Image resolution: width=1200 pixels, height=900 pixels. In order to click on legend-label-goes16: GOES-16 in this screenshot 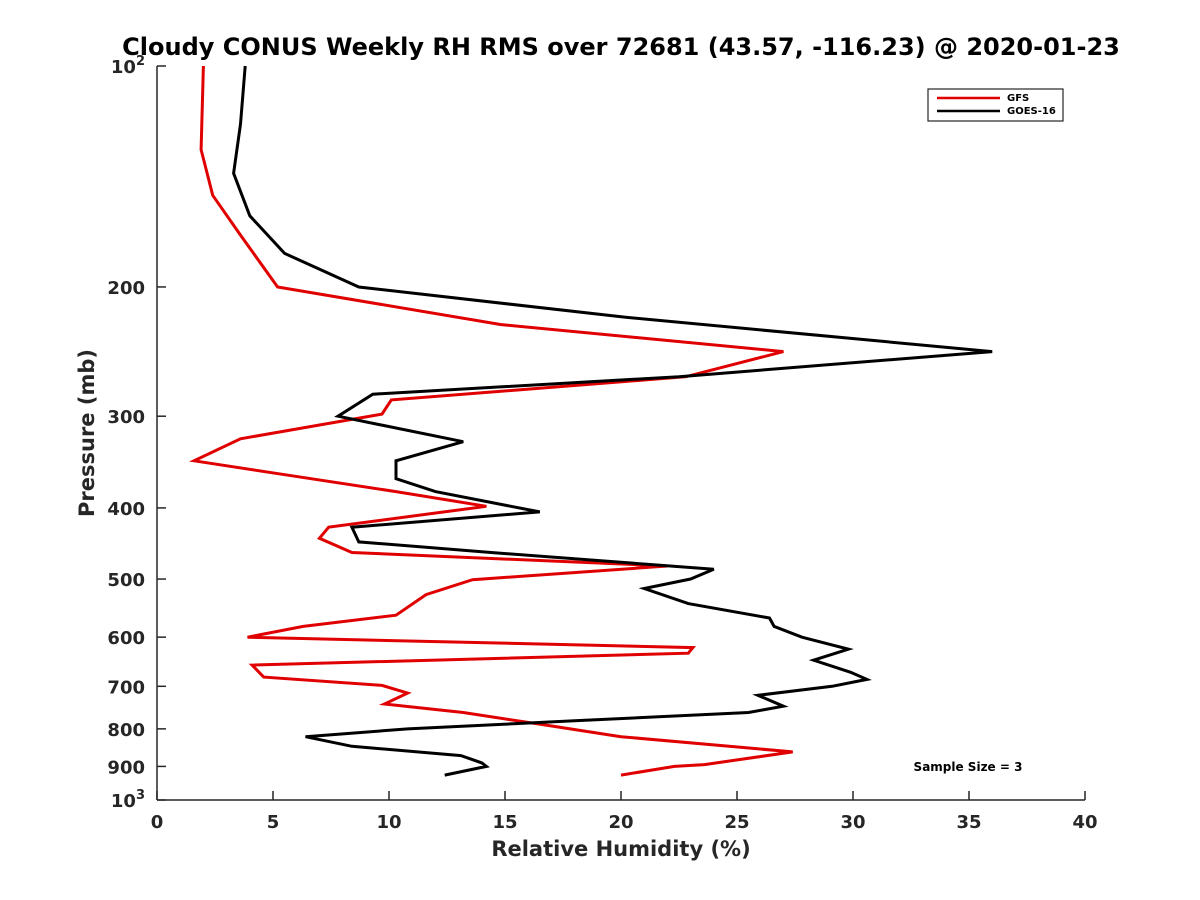, I will do `click(1031, 111)`.